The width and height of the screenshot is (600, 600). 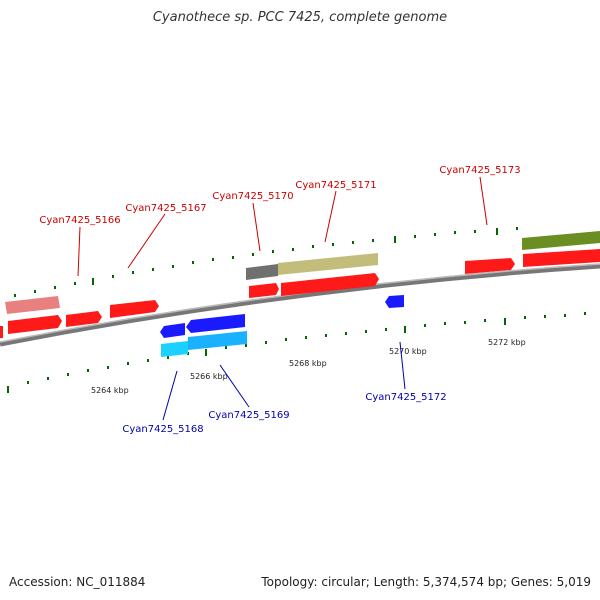 I want to click on gene-label: Cyan7425_5170, so click(x=252, y=196).